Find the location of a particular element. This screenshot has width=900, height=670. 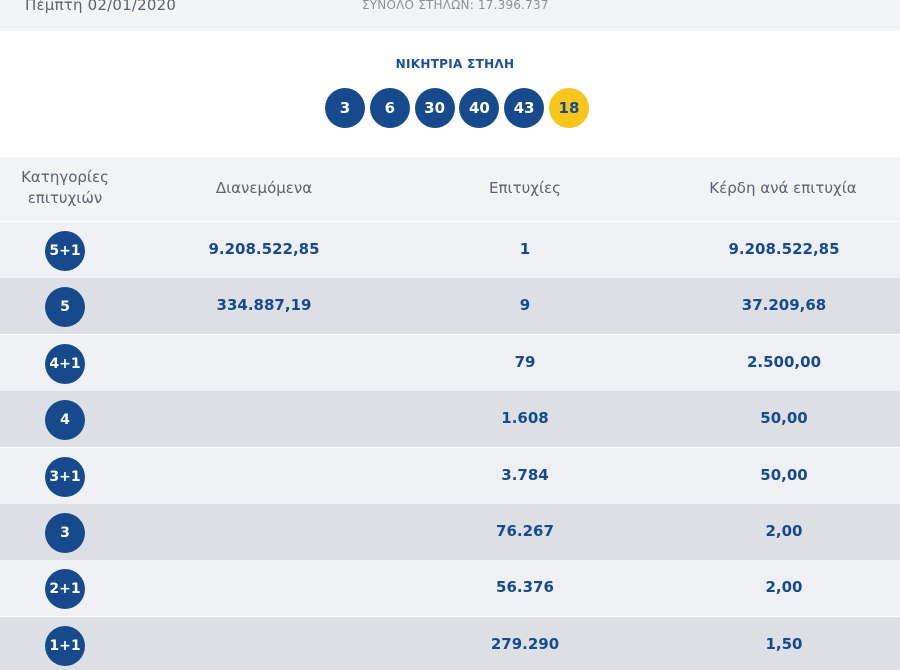

winning-numbers: 3 6 30 40 43 18 is located at coordinates (457, 108).